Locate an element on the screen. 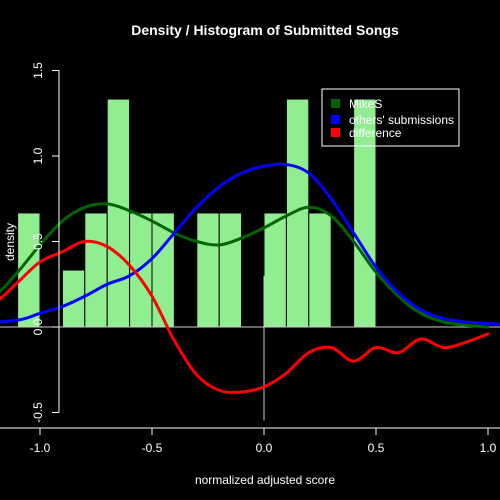 The width and height of the screenshot is (500, 500). y-tick-label: 0.0 is located at coordinates (38, 326).